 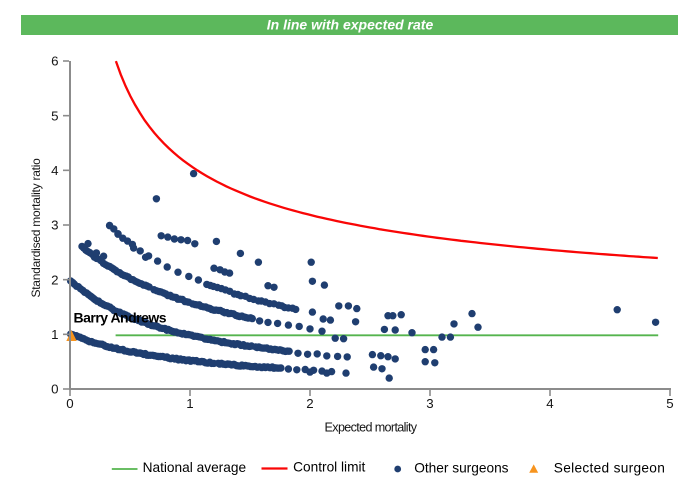 What do you see at coordinates (609, 467) in the screenshot?
I see `svg-text: Selected surgeon` at bounding box center [609, 467].